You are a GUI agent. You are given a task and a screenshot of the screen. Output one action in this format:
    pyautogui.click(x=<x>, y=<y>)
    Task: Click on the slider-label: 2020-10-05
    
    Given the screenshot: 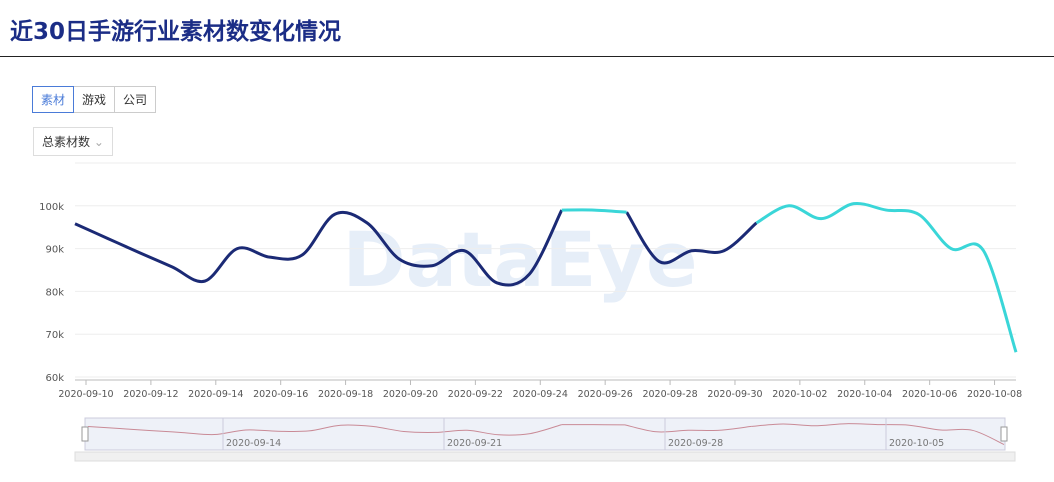 What is the action you would take?
    pyautogui.click(x=916, y=443)
    